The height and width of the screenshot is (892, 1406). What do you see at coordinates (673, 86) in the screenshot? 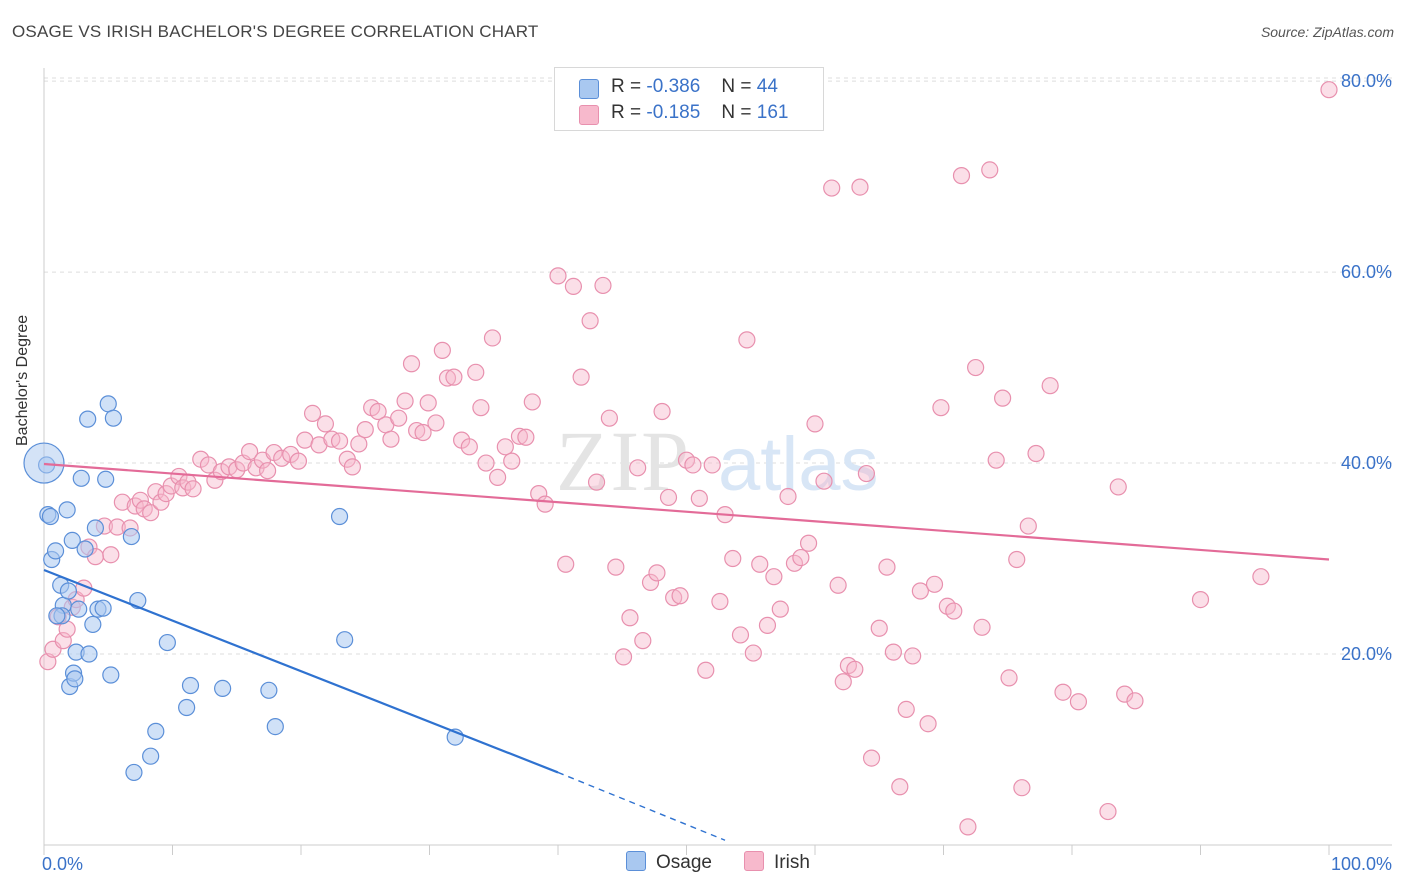
I see `osage-r-value: -0.386` at bounding box center [673, 86].